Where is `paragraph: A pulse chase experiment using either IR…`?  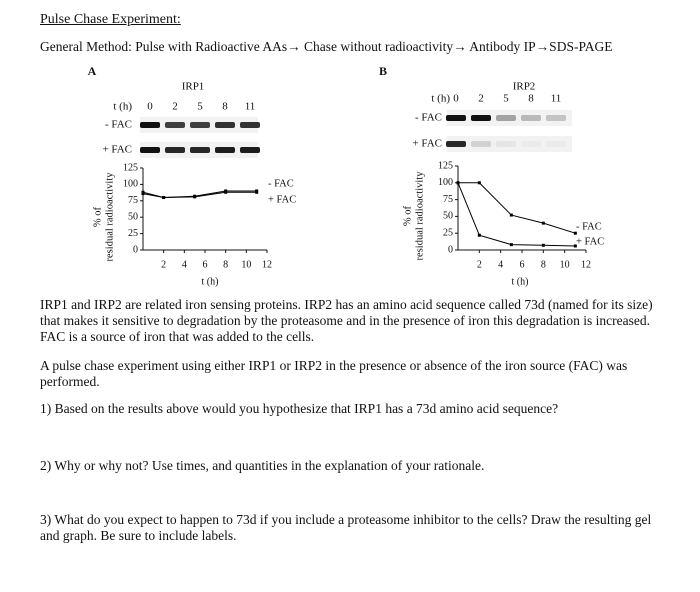 paragraph: A pulse chase experiment using either IR… is located at coordinates (334, 373).